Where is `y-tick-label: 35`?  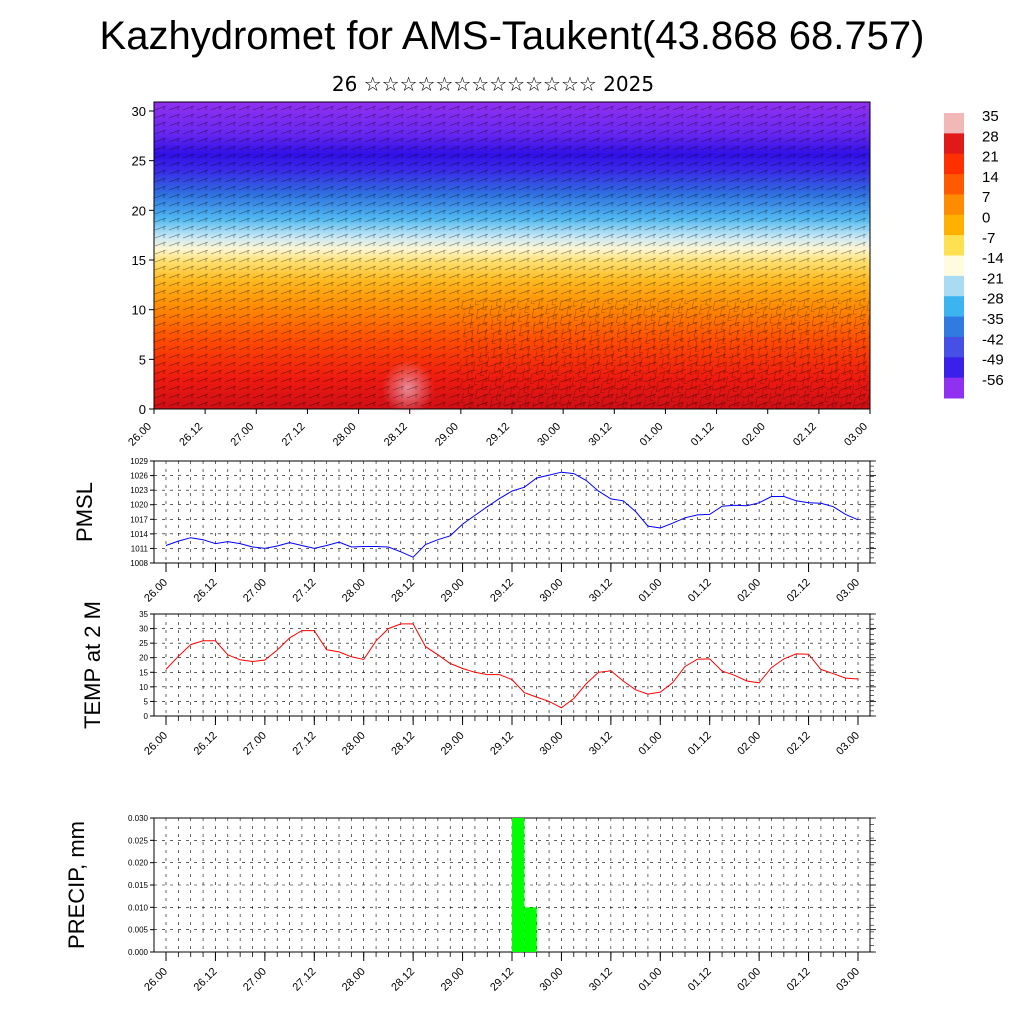 y-tick-label: 35 is located at coordinates (143, 614).